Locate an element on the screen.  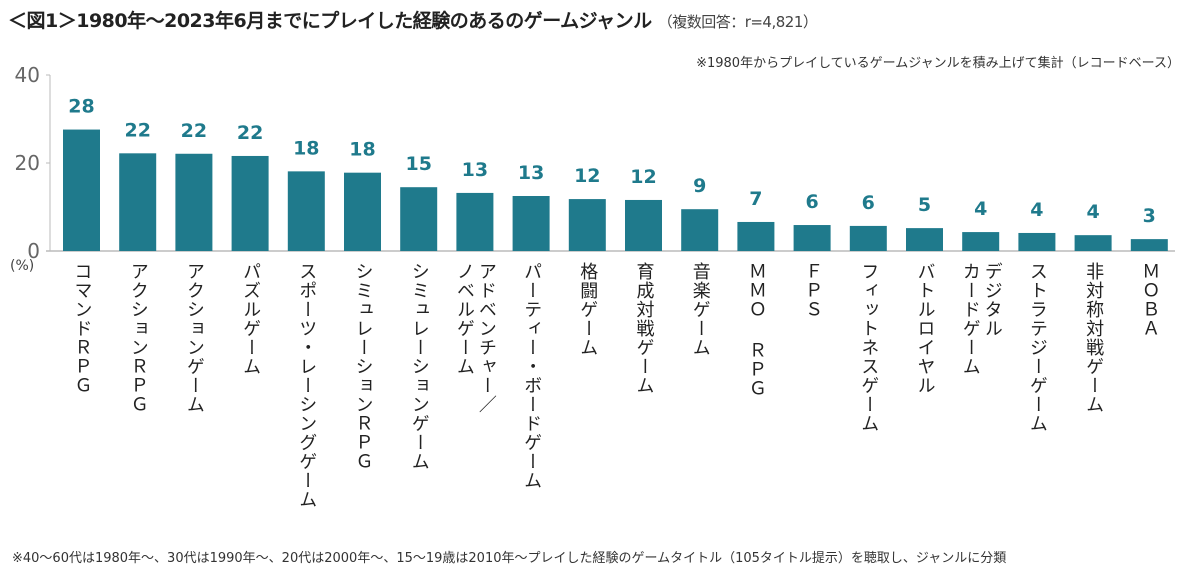
y-tick-label: 20 is located at coordinates (27, 163).